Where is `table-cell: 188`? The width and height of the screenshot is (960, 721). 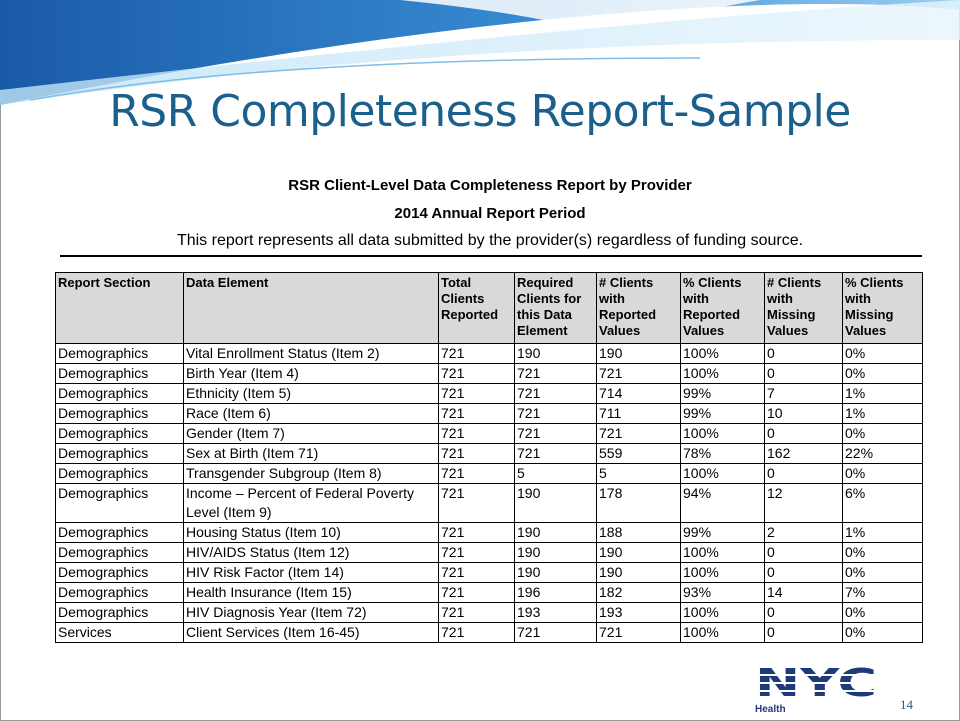
table-cell: 188 is located at coordinates (638, 532).